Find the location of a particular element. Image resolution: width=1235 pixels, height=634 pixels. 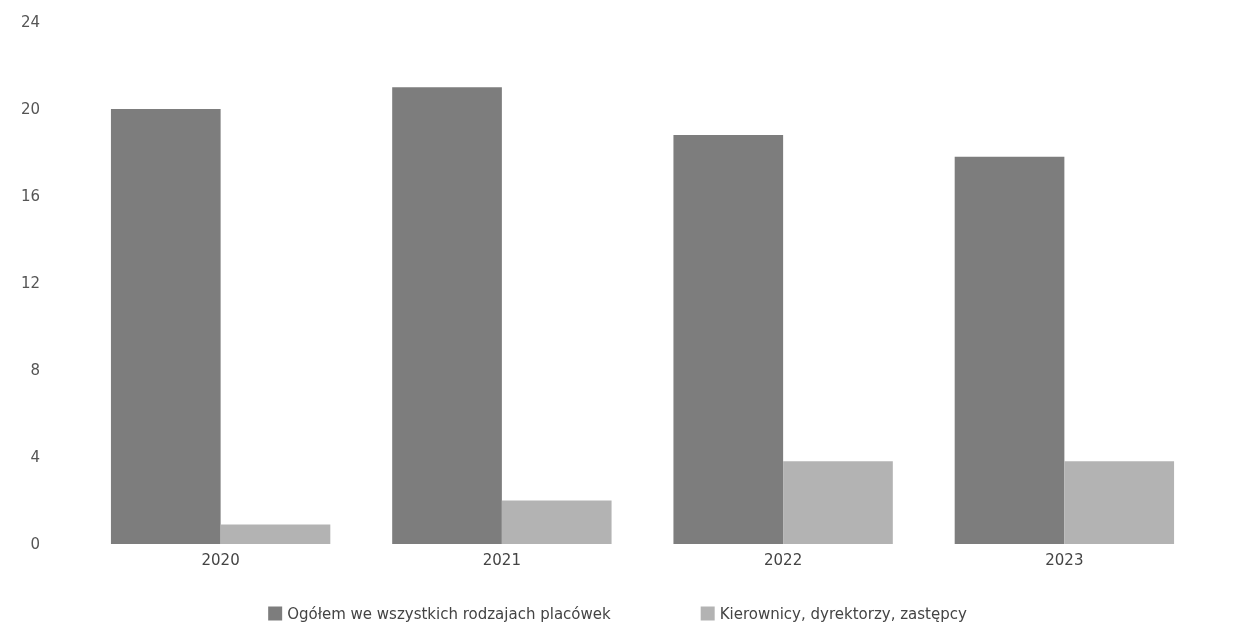

legend-label: Kierownicy, dyrektorzy, zastępcy is located at coordinates (843, 613).